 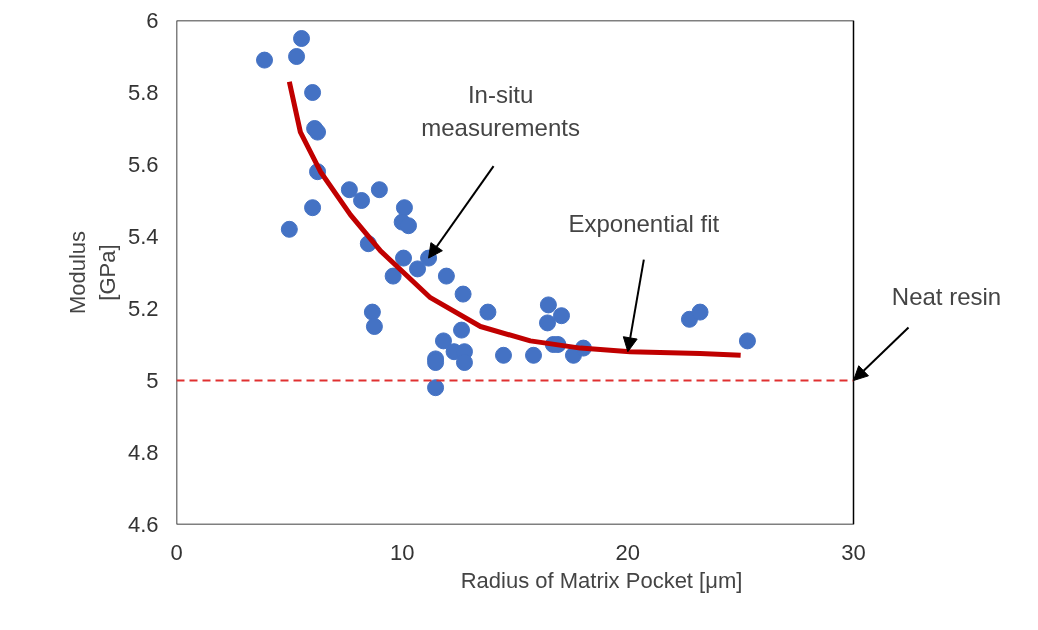 What do you see at coordinates (628, 552) in the screenshot?
I see `x-tick-label: 20` at bounding box center [628, 552].